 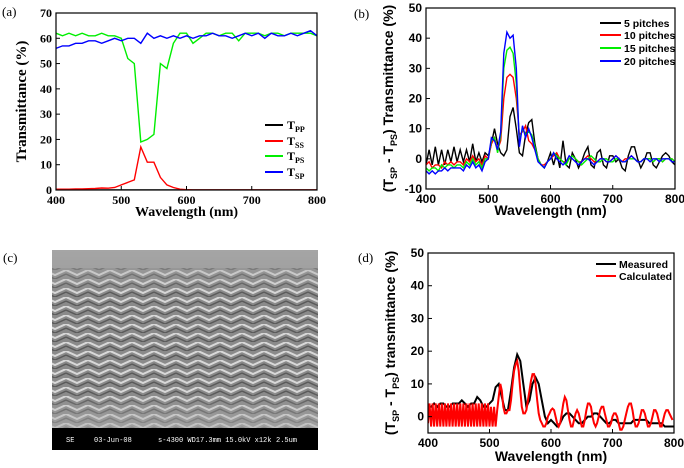 I want to click on y-tick-label: 70, so click(x=46, y=13).